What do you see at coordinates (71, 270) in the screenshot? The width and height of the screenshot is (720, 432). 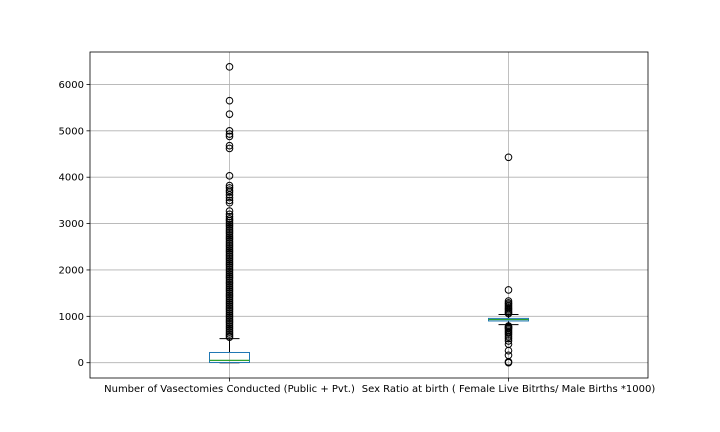 I see `y-tick-label: 2000` at bounding box center [71, 270].